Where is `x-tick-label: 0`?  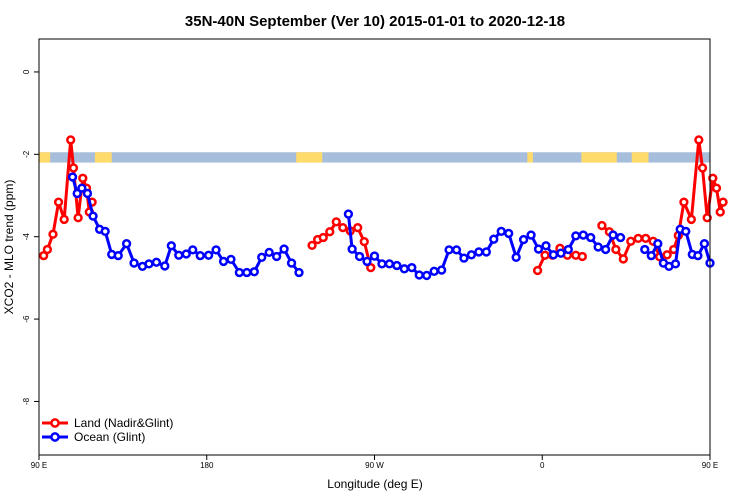 x-tick-label: 0 is located at coordinates (542, 465).